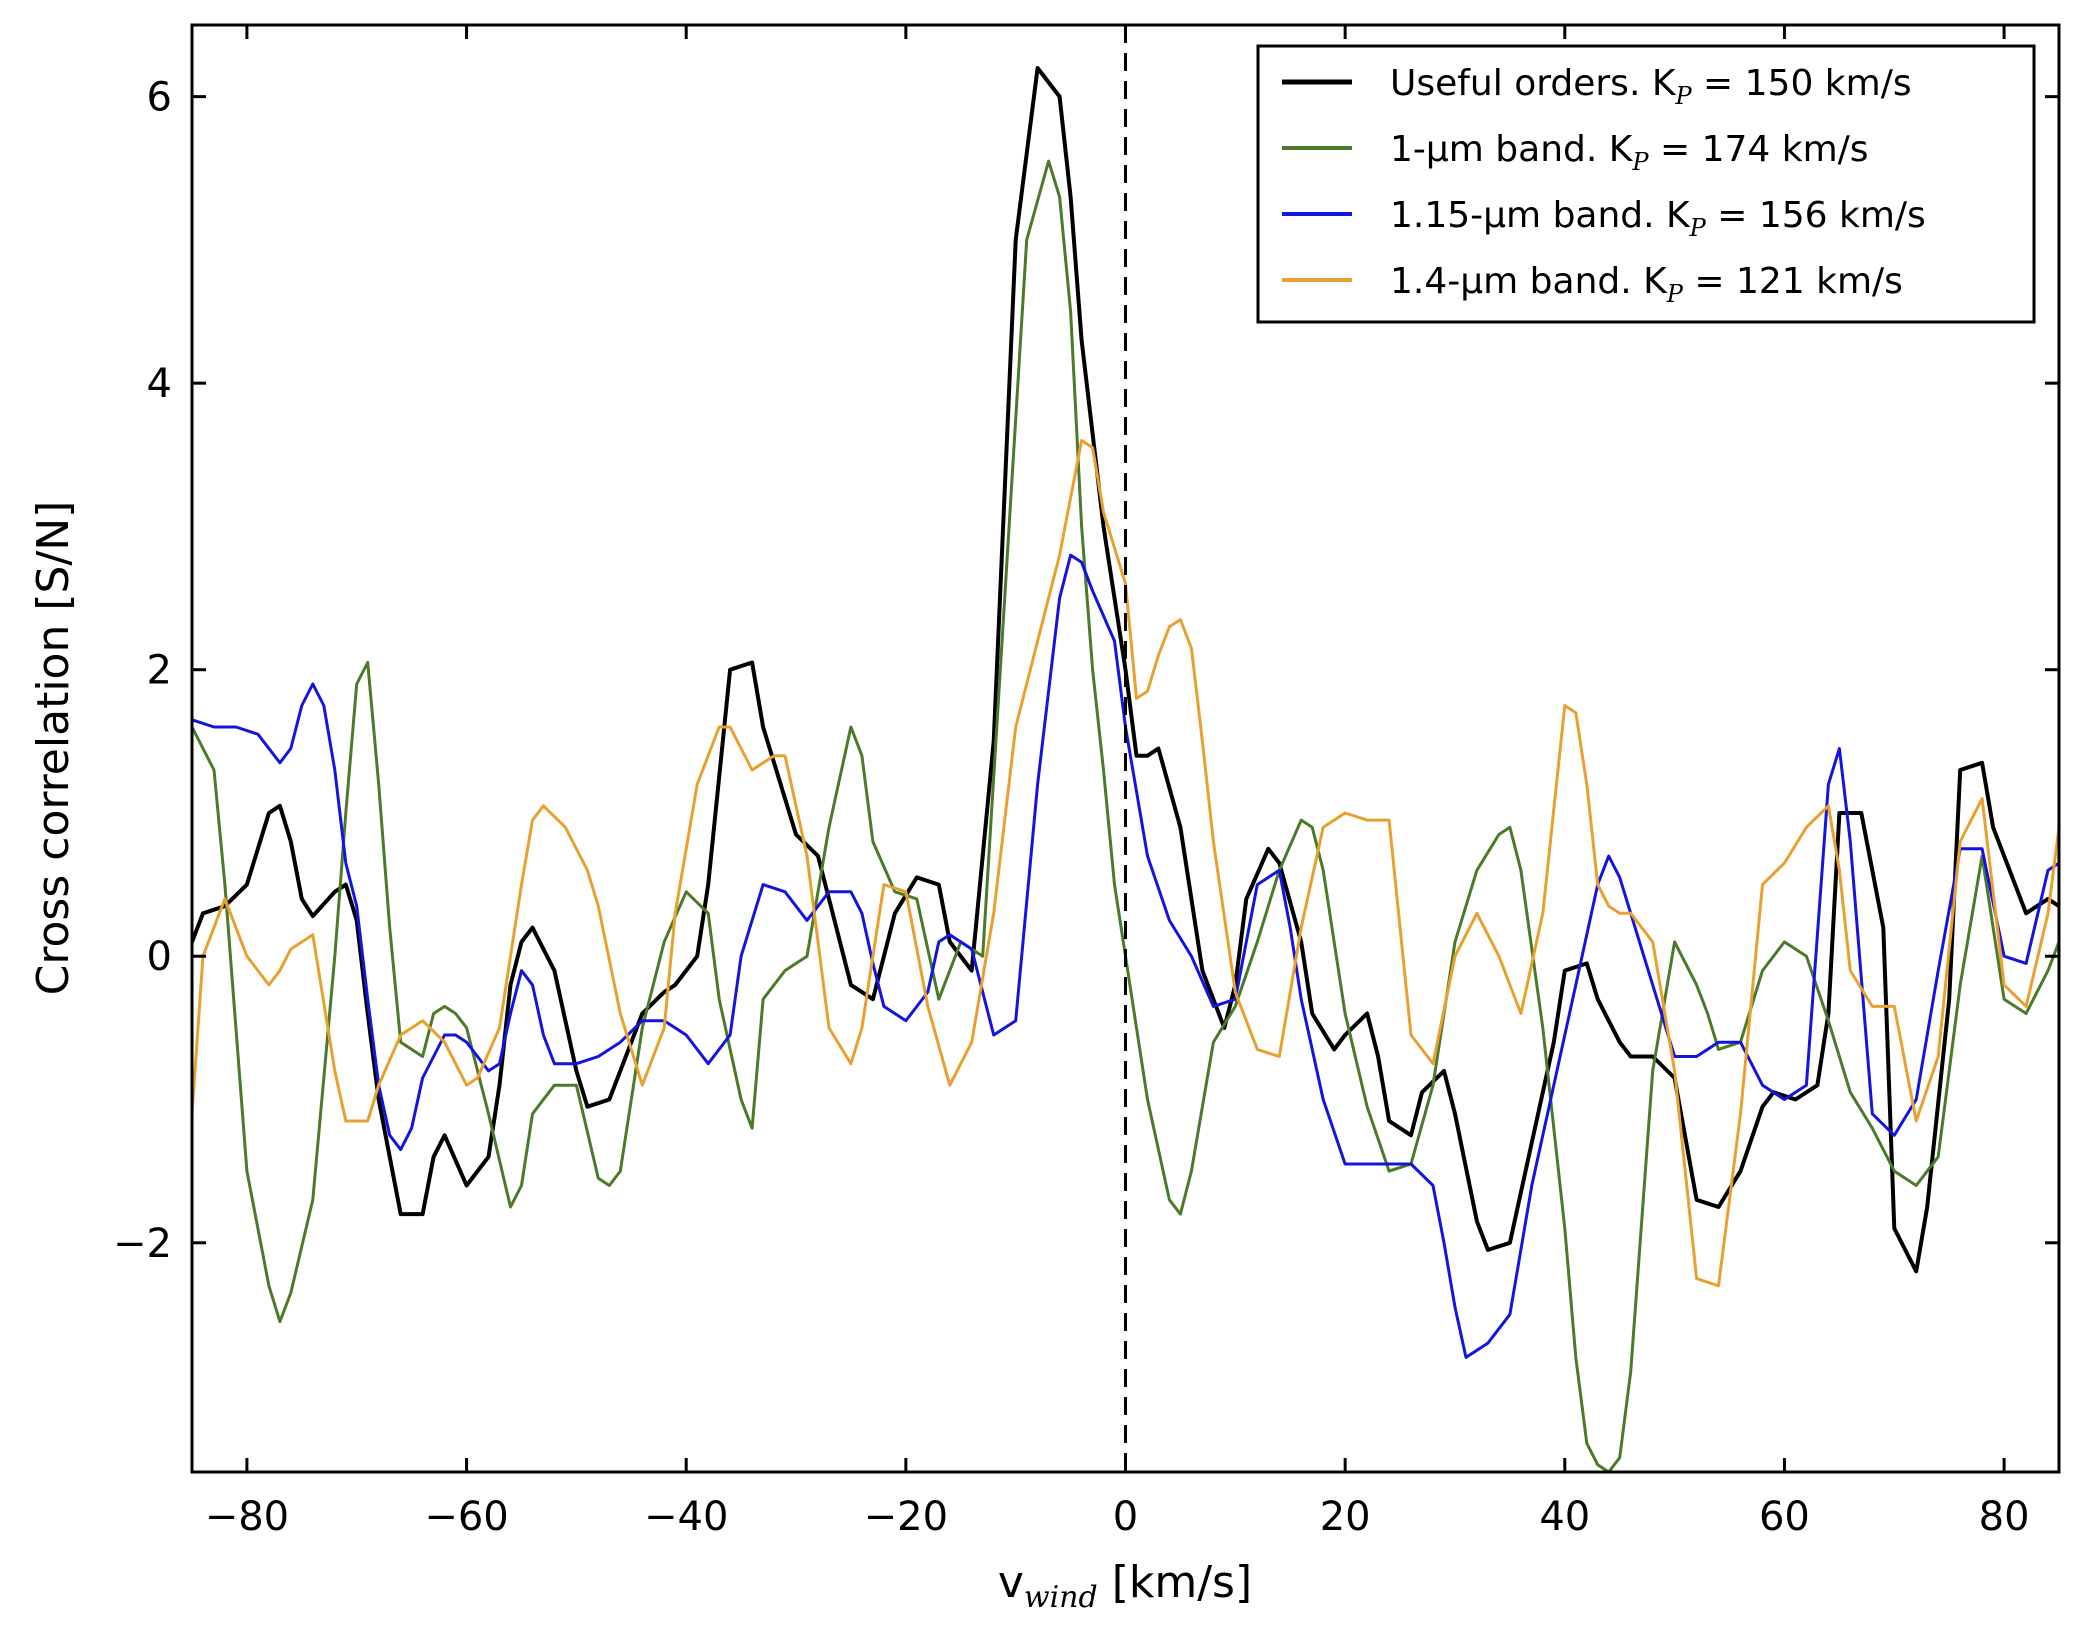 The image size is (2079, 1637). What do you see at coordinates (1175, 1582) in the screenshot?
I see `x-axis-label-unit: [km/s]` at bounding box center [1175, 1582].